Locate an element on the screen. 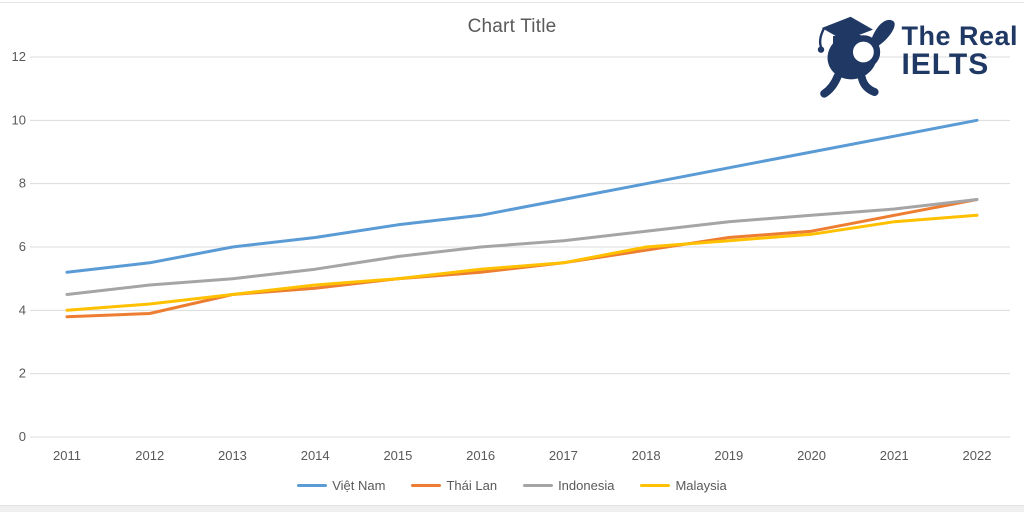 The image size is (1024, 512). brand-logo: The Real IELTS is located at coordinates (913, 52).